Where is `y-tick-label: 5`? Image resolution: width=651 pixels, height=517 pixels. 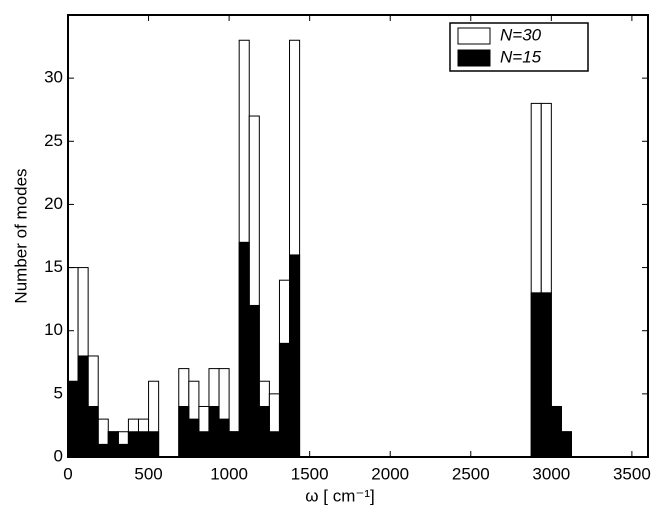 y-tick-label: 5 is located at coordinates (58, 392).